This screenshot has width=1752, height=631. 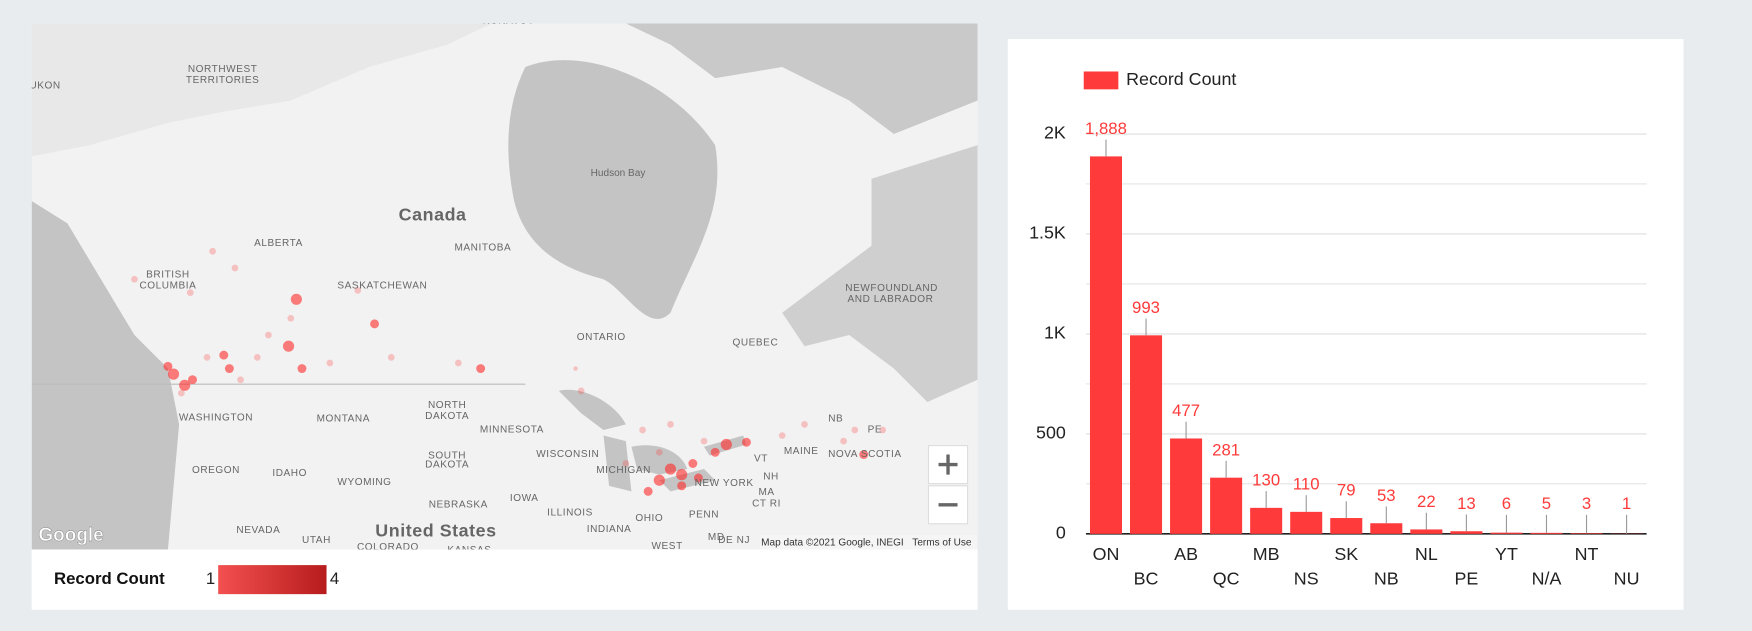 What do you see at coordinates (524, 498) in the screenshot?
I see `map-label: IOWA` at bounding box center [524, 498].